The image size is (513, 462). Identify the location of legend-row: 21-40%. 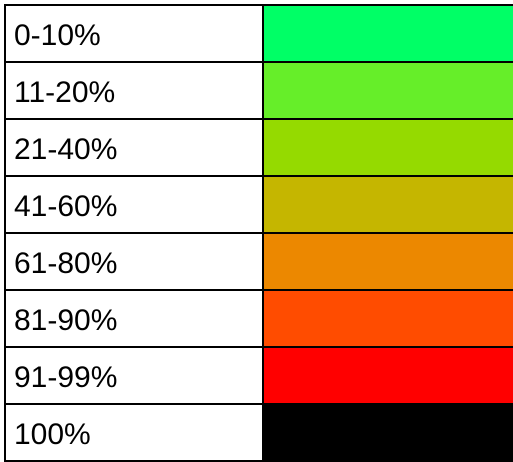
(258, 147).